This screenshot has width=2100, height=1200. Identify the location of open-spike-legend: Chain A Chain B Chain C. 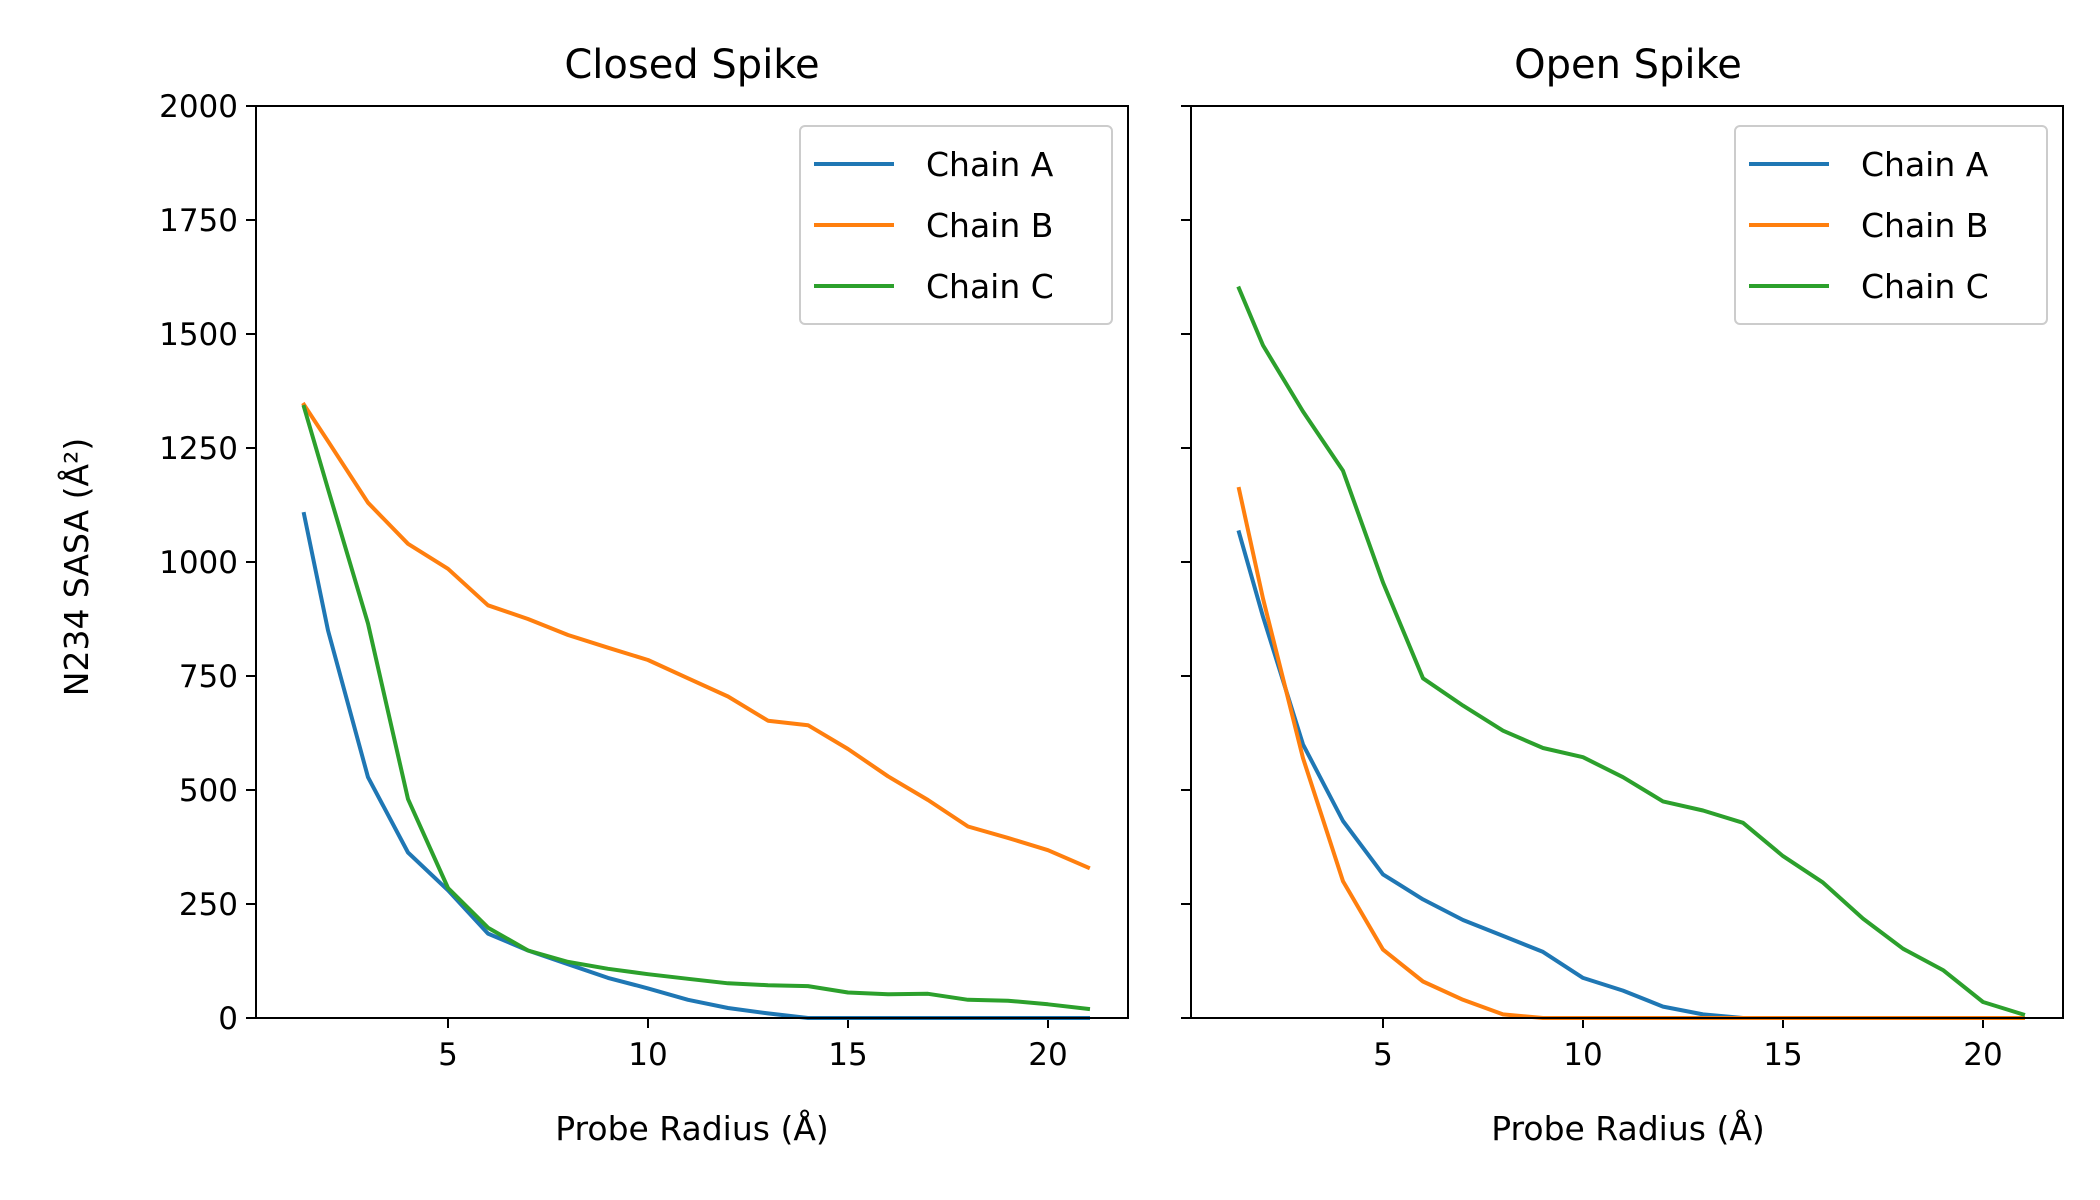
(1891, 225).